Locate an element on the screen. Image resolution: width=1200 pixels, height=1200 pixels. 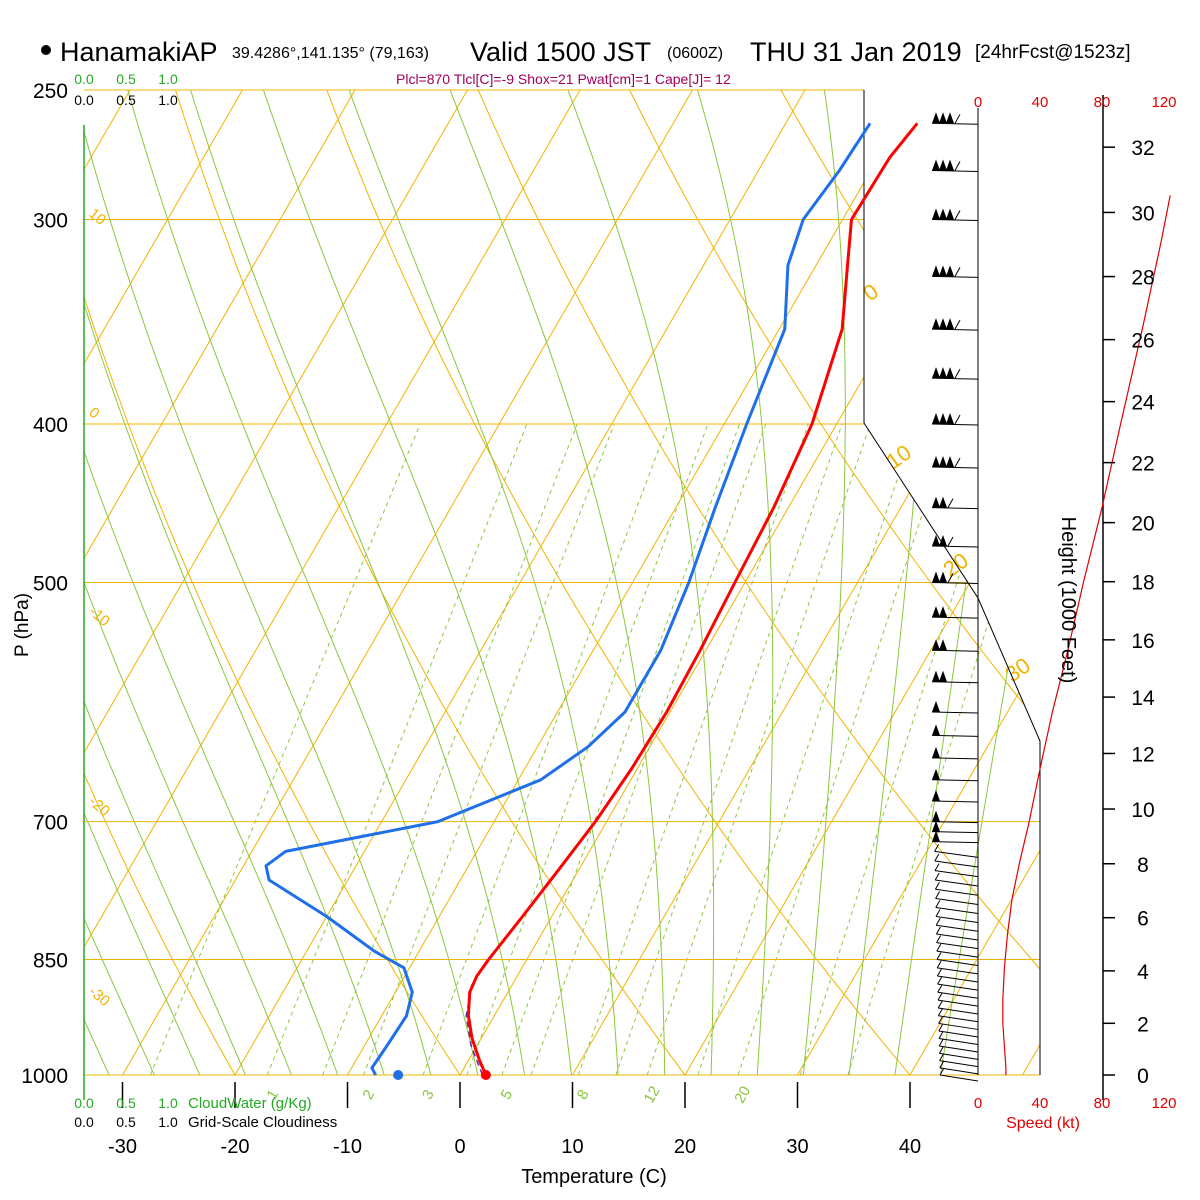
y-axis-label: P (hPa) is located at coordinates (22, 625).